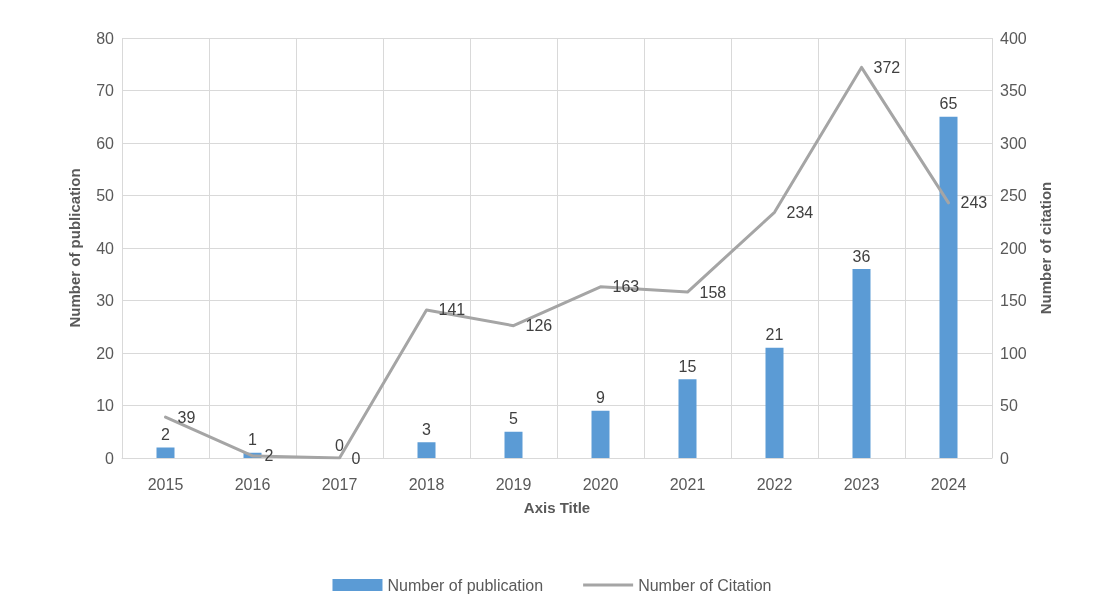 The image size is (1104, 606). I want to click on y2-tick-label: 350, so click(1013, 90).